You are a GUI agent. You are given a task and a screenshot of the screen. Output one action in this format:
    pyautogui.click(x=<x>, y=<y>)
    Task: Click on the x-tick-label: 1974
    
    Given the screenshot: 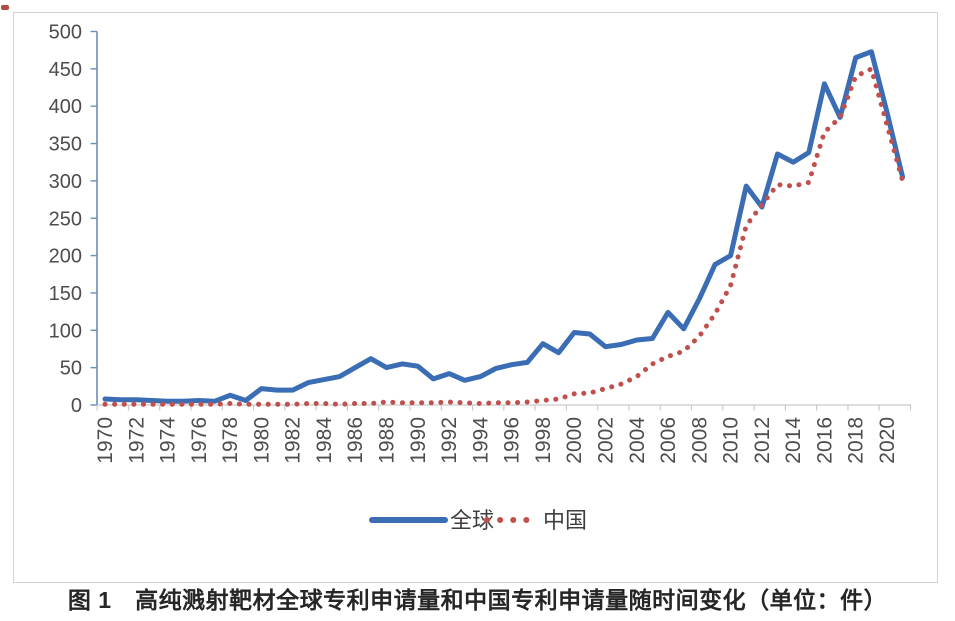 What is the action you would take?
    pyautogui.click(x=168, y=440)
    